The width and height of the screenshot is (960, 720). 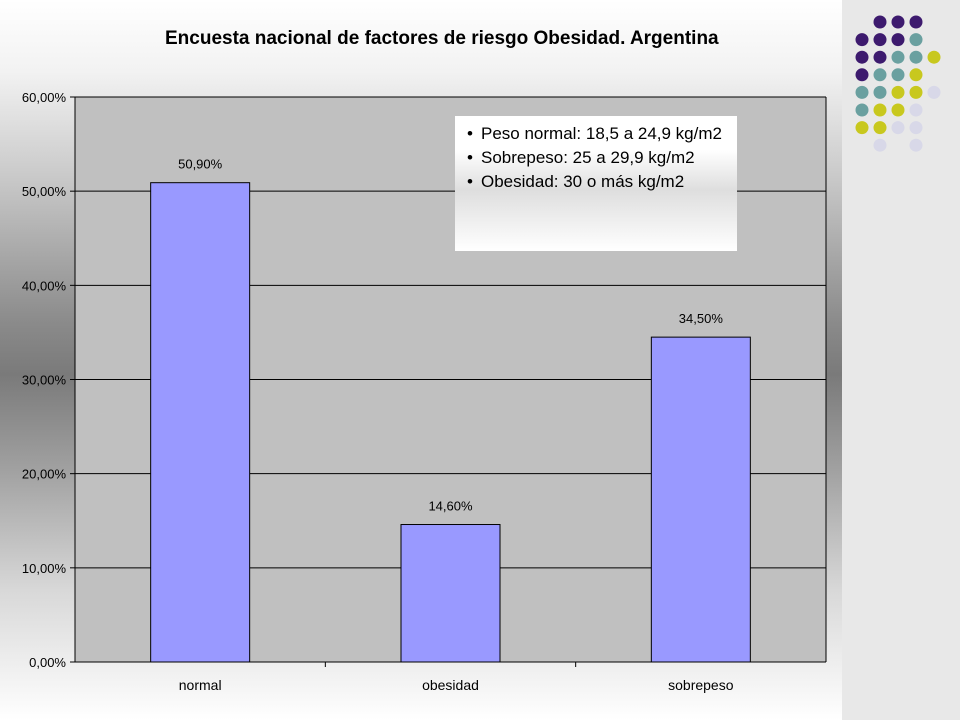 What do you see at coordinates (450, 685) in the screenshot?
I see `x-tick-label-obesidad: obesidad` at bounding box center [450, 685].